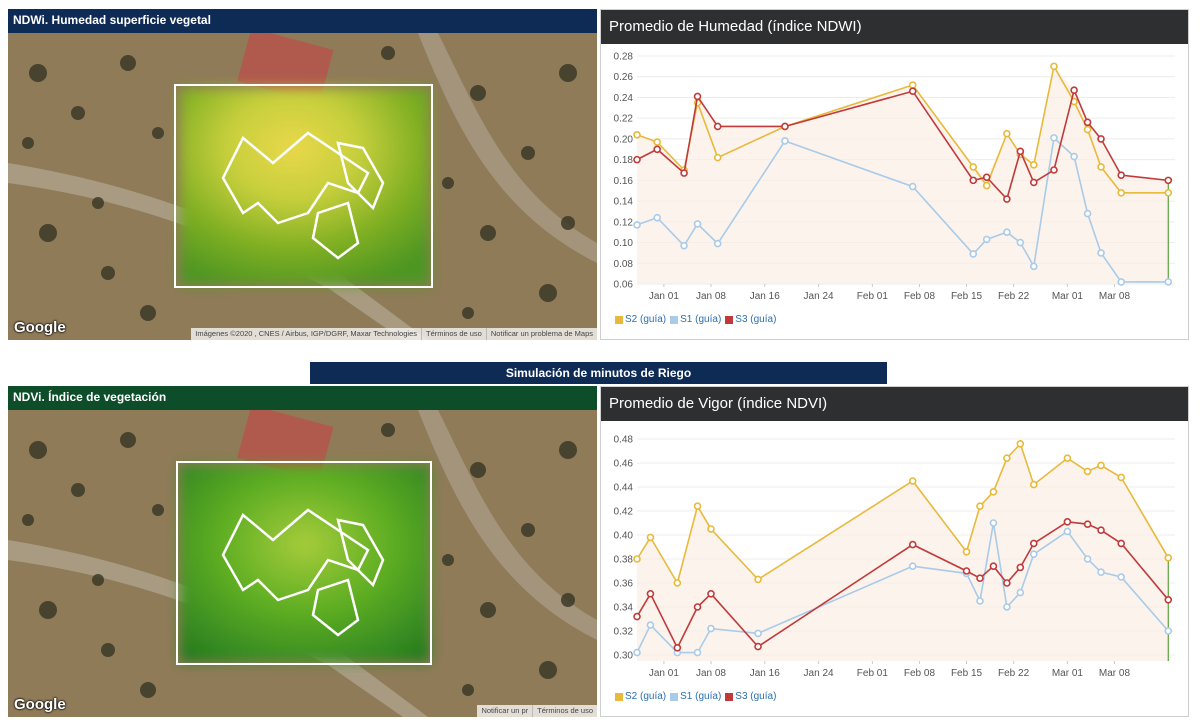 This screenshot has width=1200, height=725. I want to click on report-problem-link: Notificar un problema de Maps, so click(541, 334).